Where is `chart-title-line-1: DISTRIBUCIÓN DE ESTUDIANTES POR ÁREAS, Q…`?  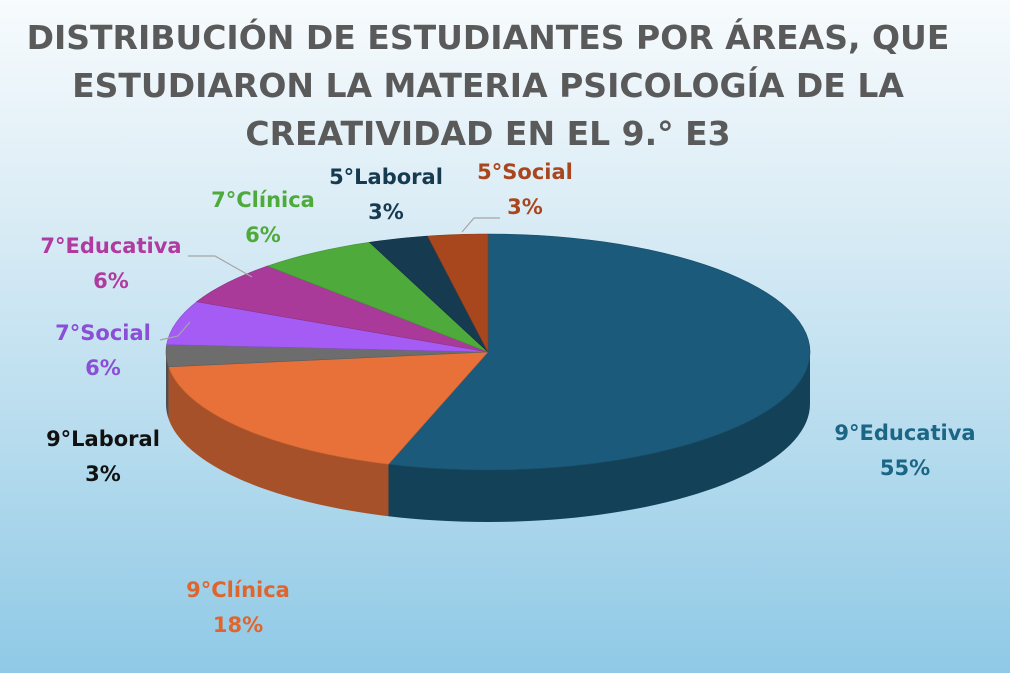 chart-title-line-1: DISTRIBUCIÓN DE ESTUDIANTES POR ÁREAS, Q… is located at coordinates (488, 37).